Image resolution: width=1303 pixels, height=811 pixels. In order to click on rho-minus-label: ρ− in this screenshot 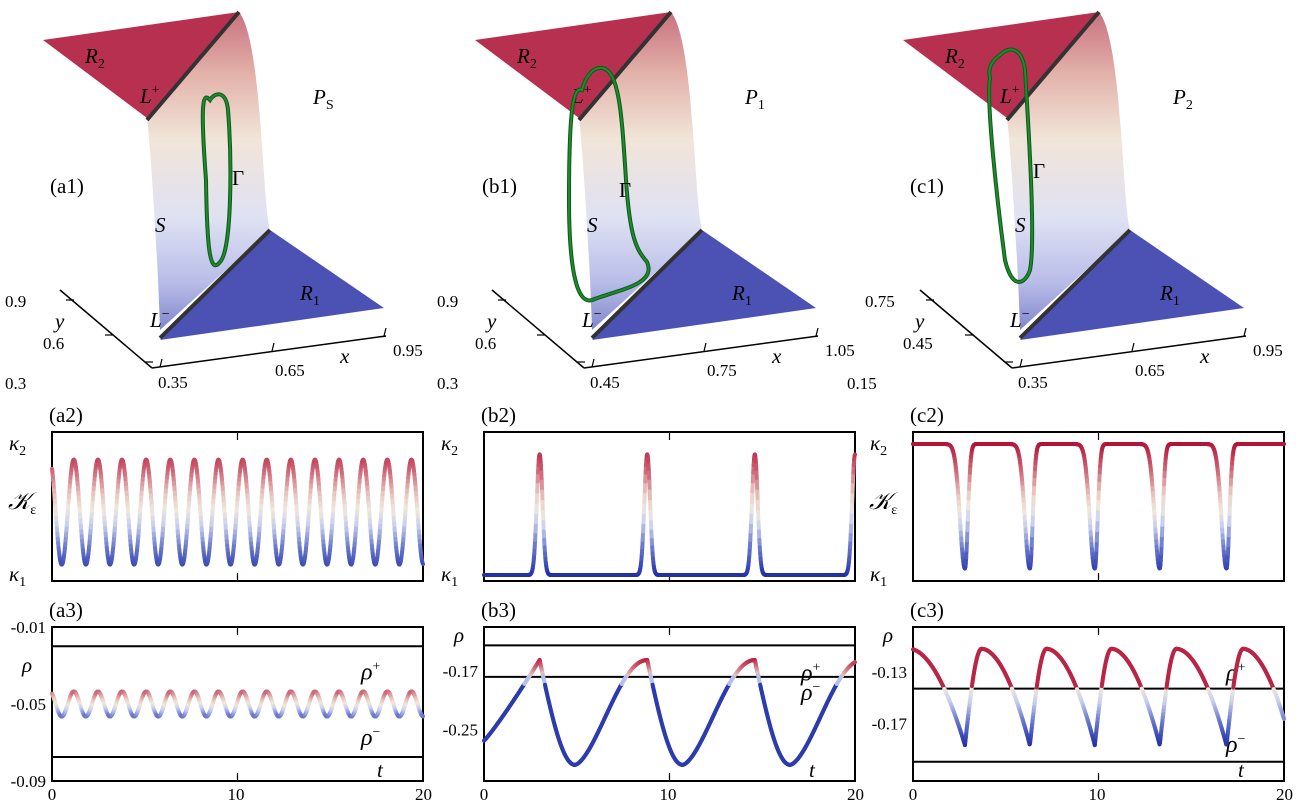, I will do `click(370, 738)`.